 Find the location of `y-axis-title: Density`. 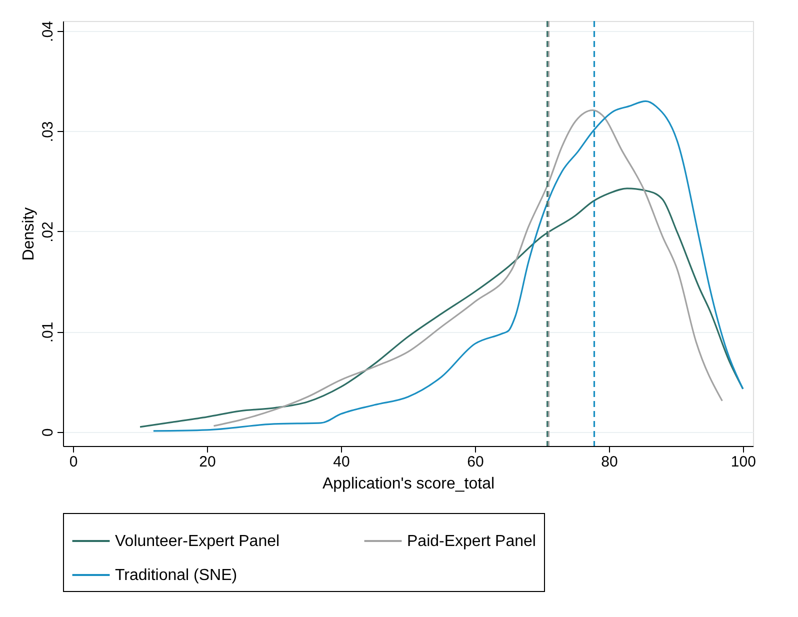

y-axis-title: Density is located at coordinates (29, 234).